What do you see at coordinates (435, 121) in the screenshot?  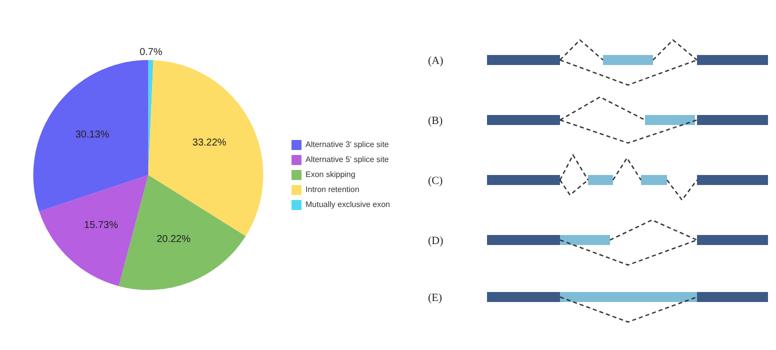 I see `text: (B)` at bounding box center [435, 121].